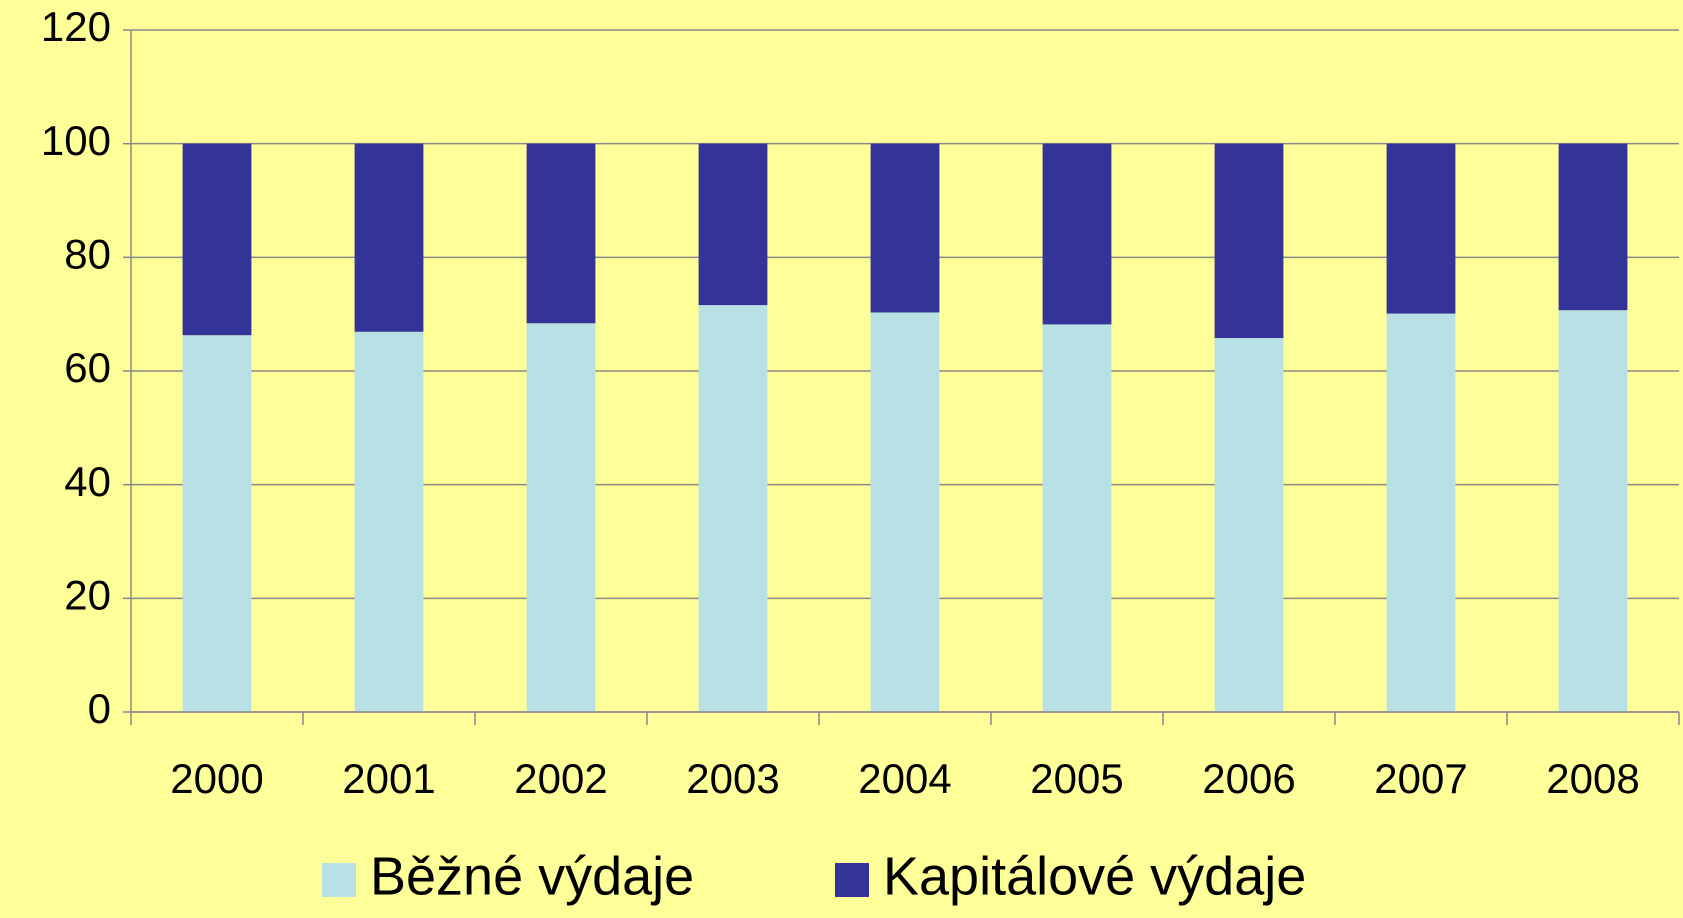 This screenshot has height=918, width=1683. I want to click on y-tick-label: 80, so click(87, 253).